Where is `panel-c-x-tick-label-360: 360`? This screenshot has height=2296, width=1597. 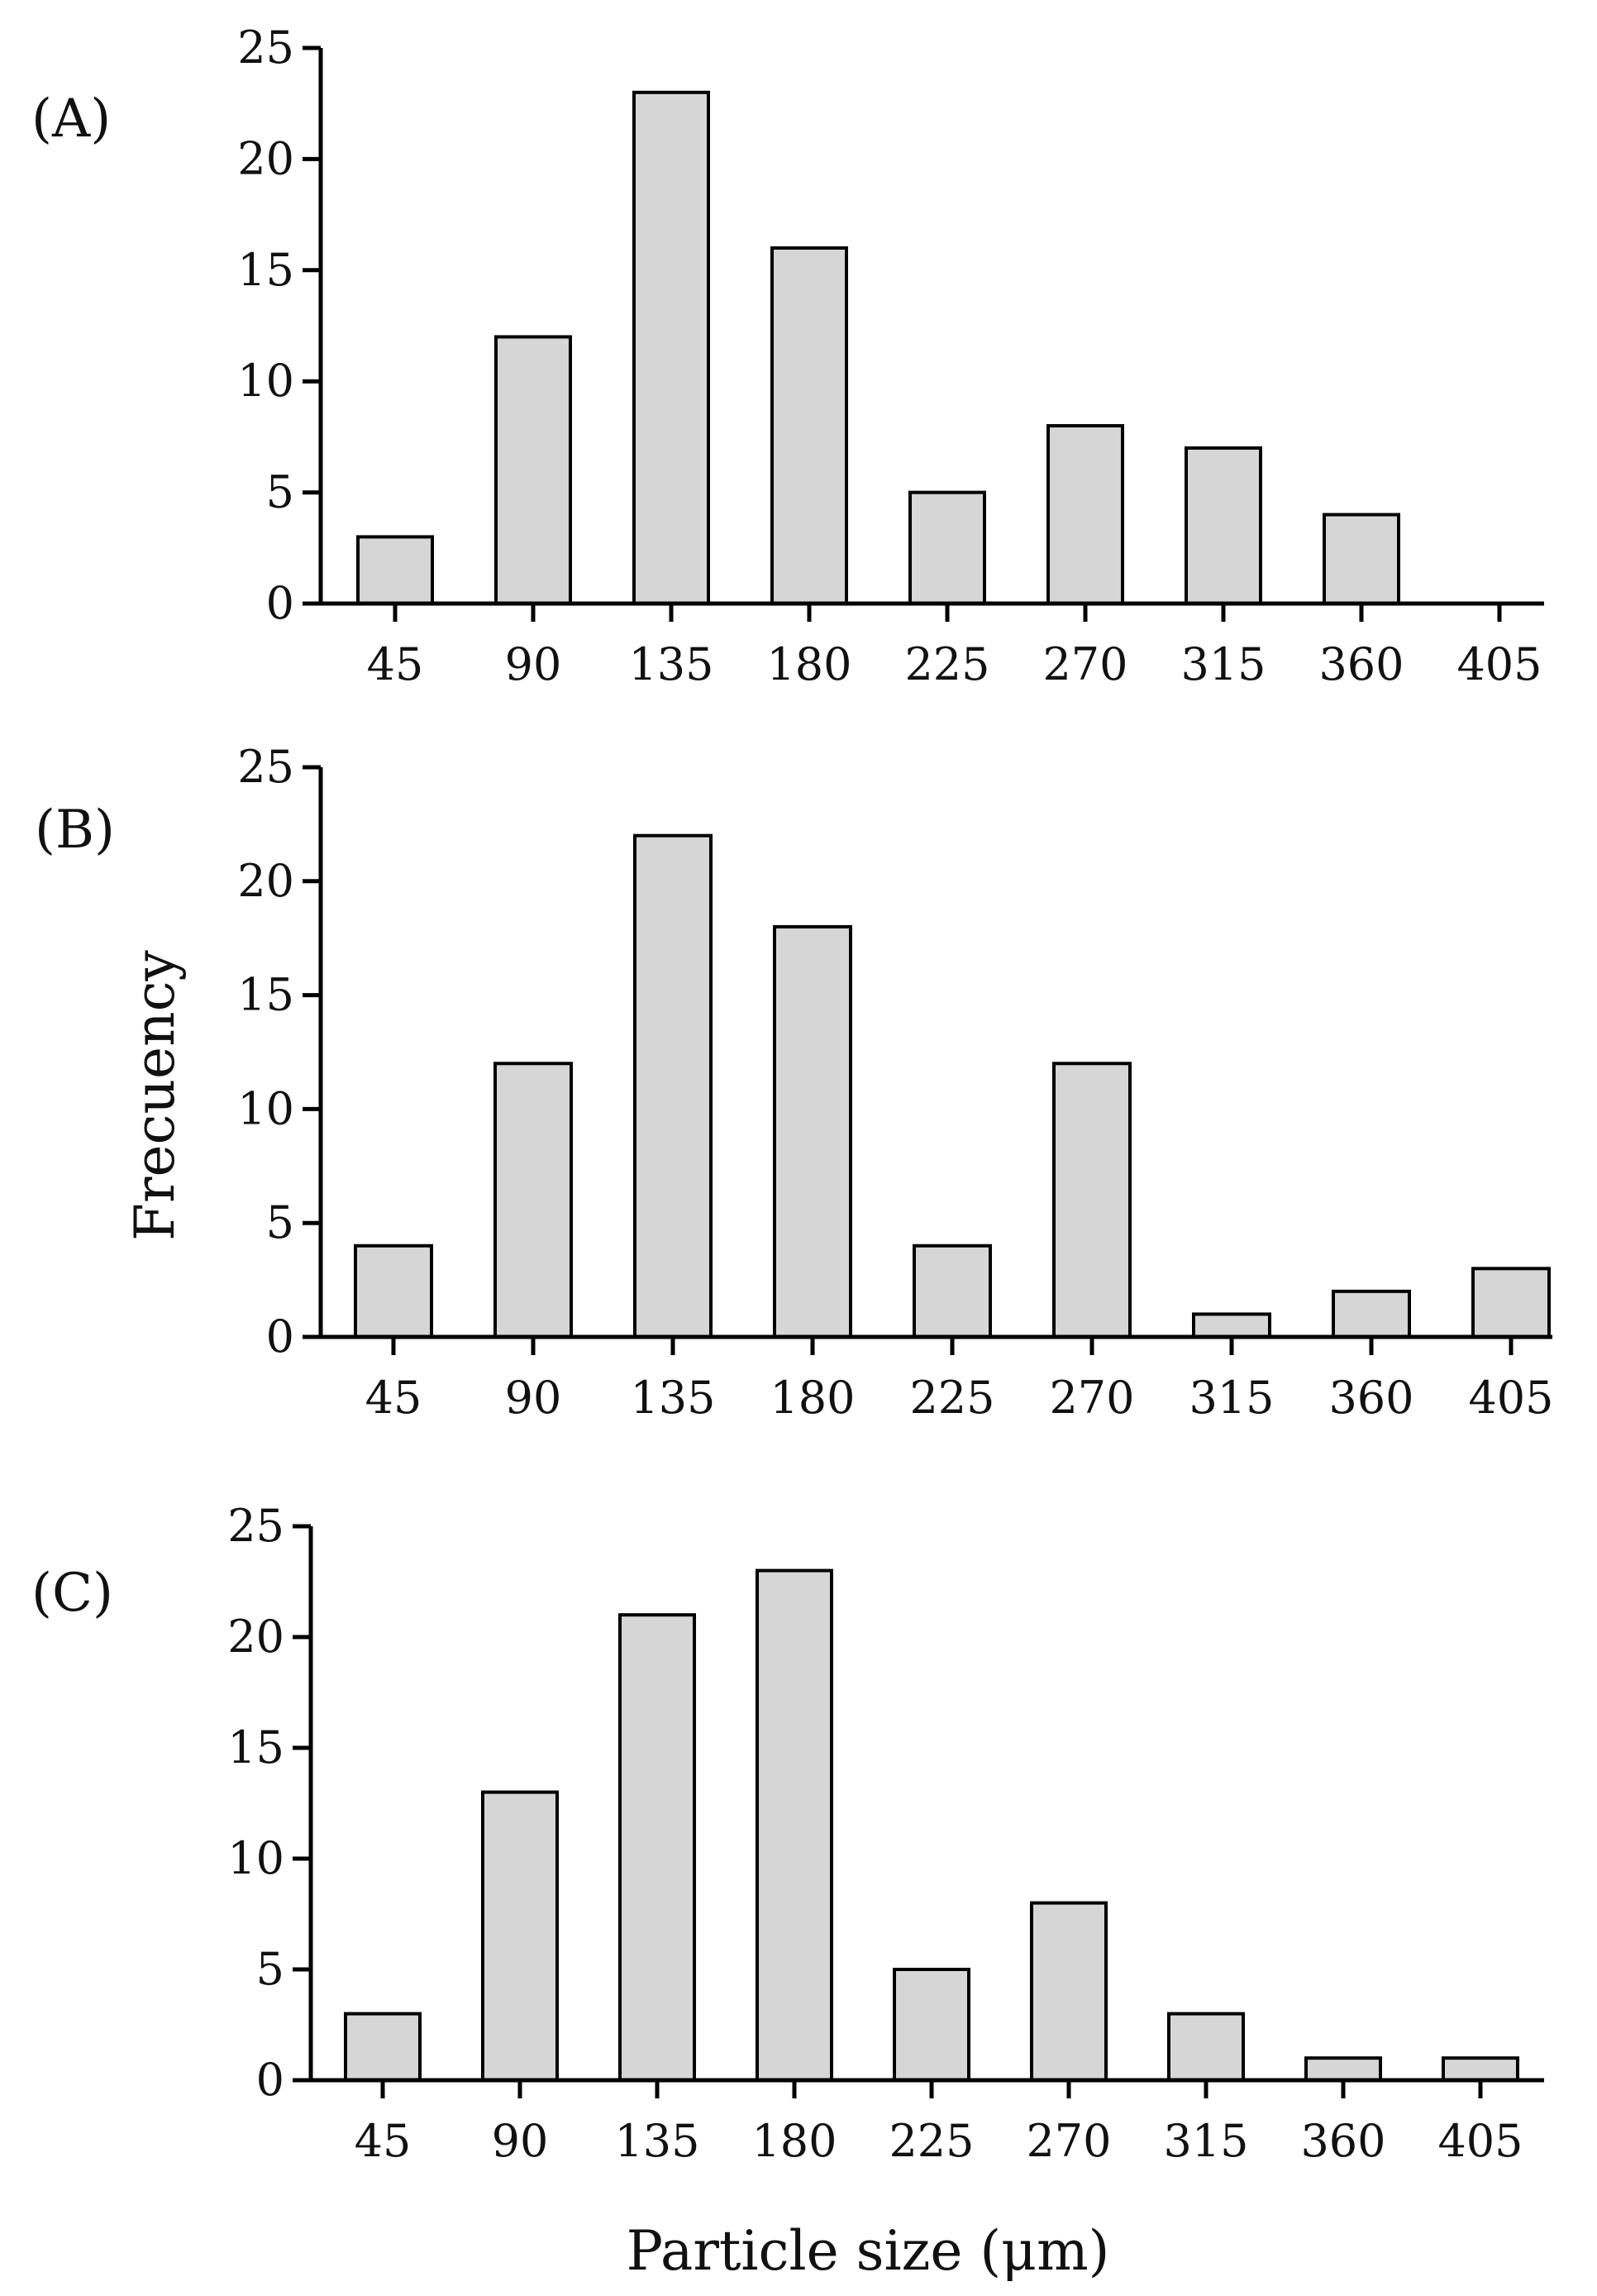
panel-c-x-tick-label-360: 360 is located at coordinates (1342, 2141).